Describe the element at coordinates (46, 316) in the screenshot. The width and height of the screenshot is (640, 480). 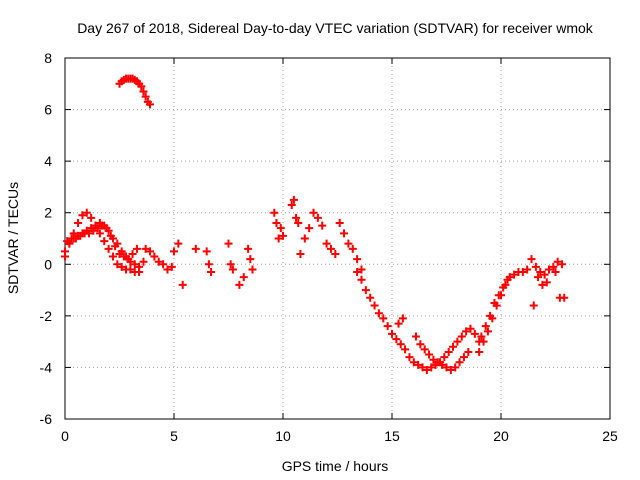
I see `y-tick-label: -2` at that location.